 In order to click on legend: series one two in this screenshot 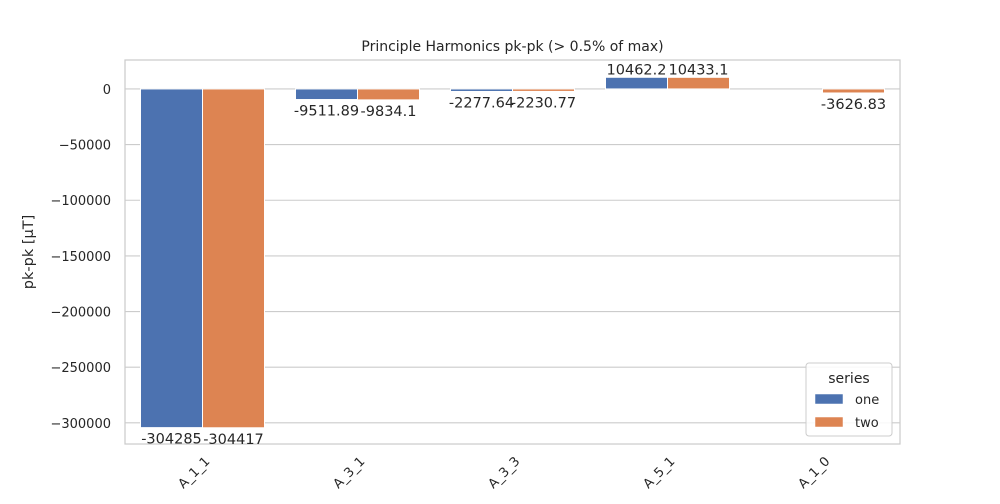, I will do `click(849, 399)`.